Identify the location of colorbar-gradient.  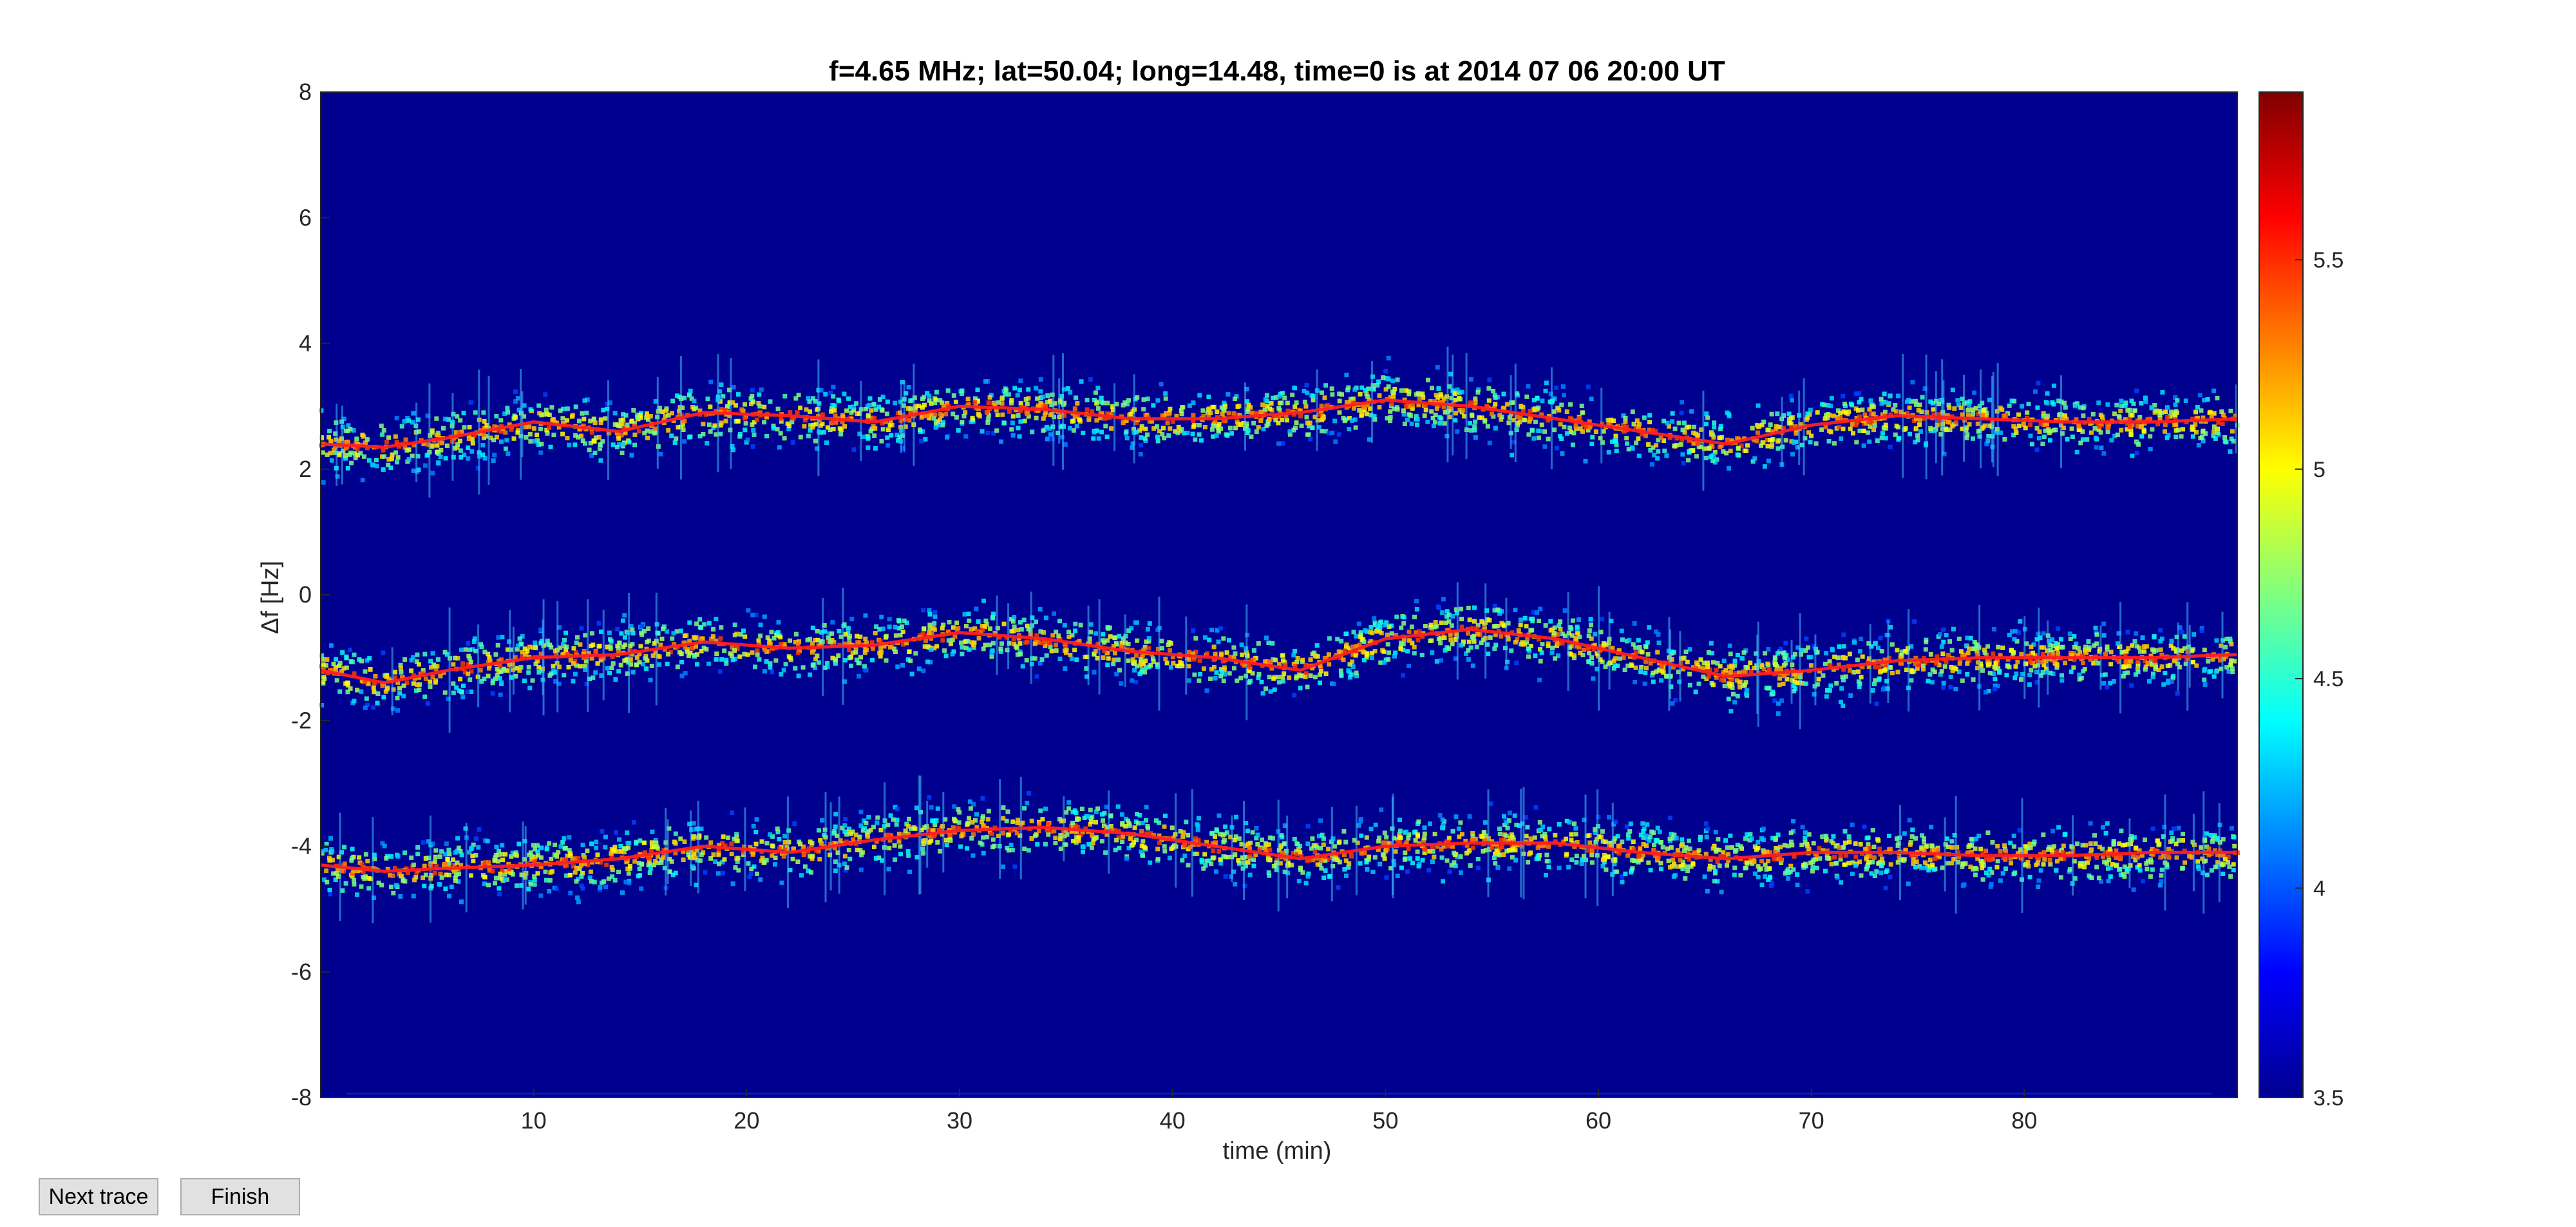
(2281, 594).